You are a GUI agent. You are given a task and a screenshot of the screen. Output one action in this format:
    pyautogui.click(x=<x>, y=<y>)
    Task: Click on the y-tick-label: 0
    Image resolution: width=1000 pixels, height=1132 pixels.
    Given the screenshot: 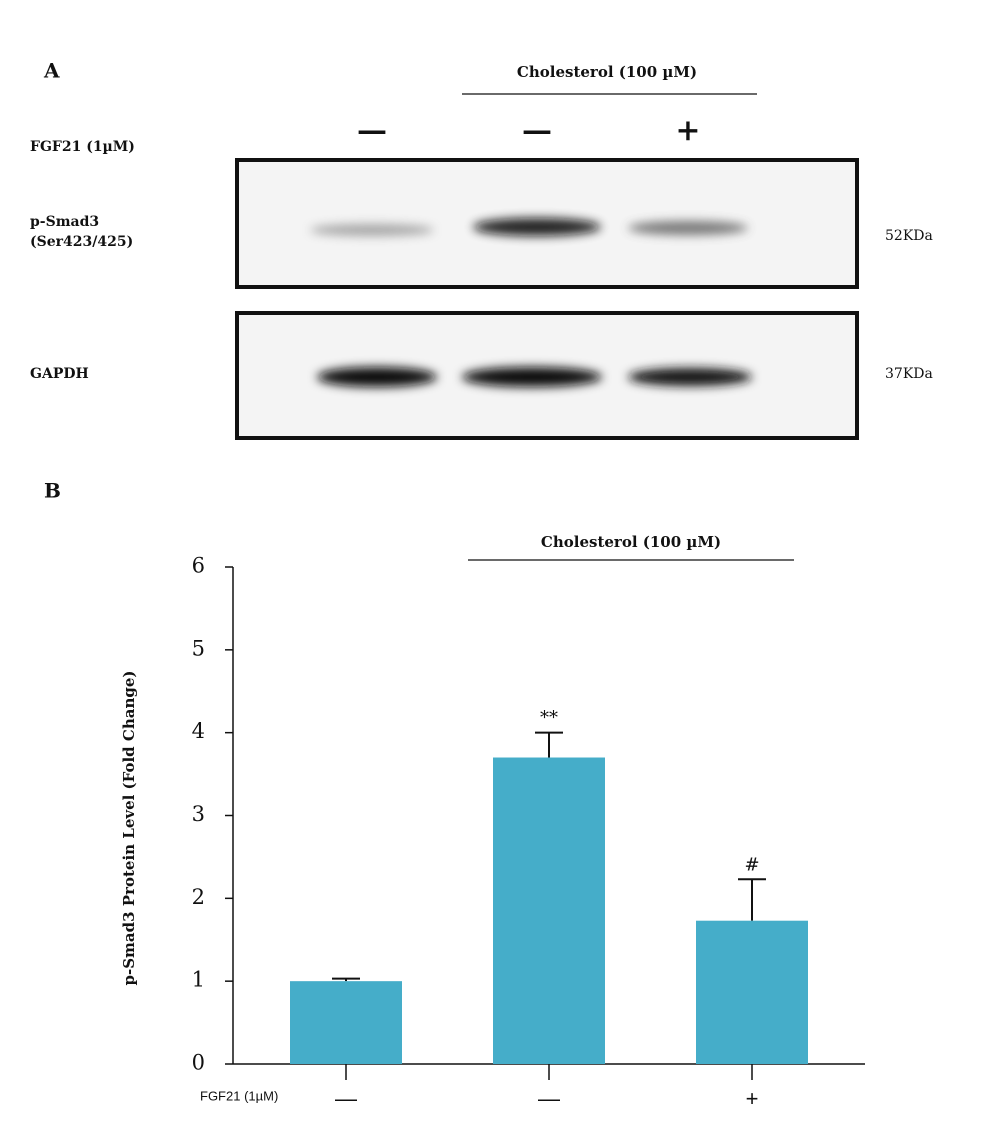 What is the action you would take?
    pyautogui.click(x=198, y=1063)
    